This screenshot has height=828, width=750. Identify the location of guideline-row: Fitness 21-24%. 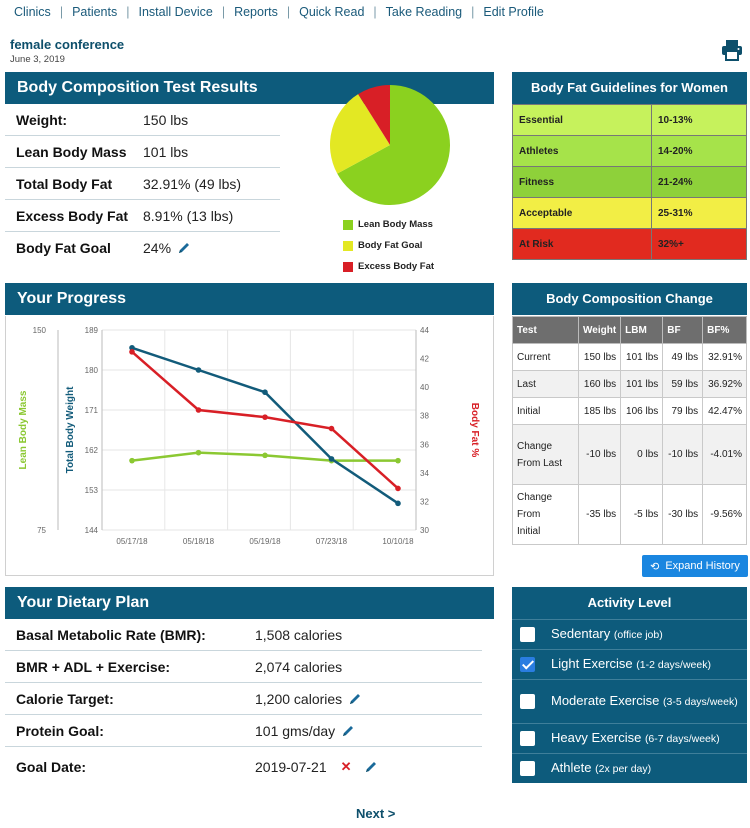
(629, 182).